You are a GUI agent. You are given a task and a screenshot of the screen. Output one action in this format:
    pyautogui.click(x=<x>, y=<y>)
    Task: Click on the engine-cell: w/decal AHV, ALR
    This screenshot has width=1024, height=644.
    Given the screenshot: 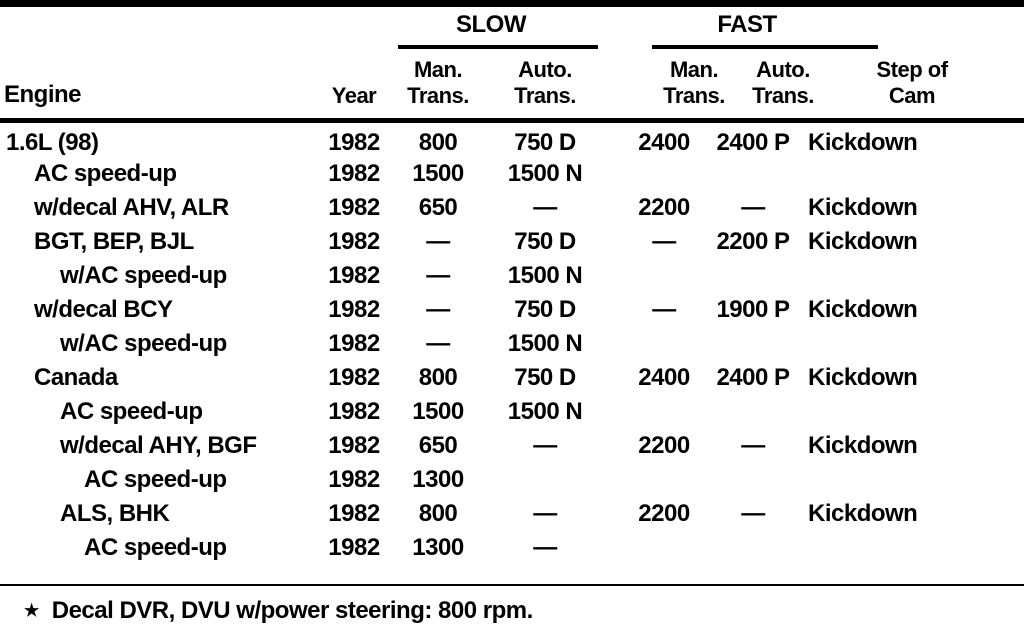 What is the action you would take?
    pyautogui.click(x=131, y=207)
    